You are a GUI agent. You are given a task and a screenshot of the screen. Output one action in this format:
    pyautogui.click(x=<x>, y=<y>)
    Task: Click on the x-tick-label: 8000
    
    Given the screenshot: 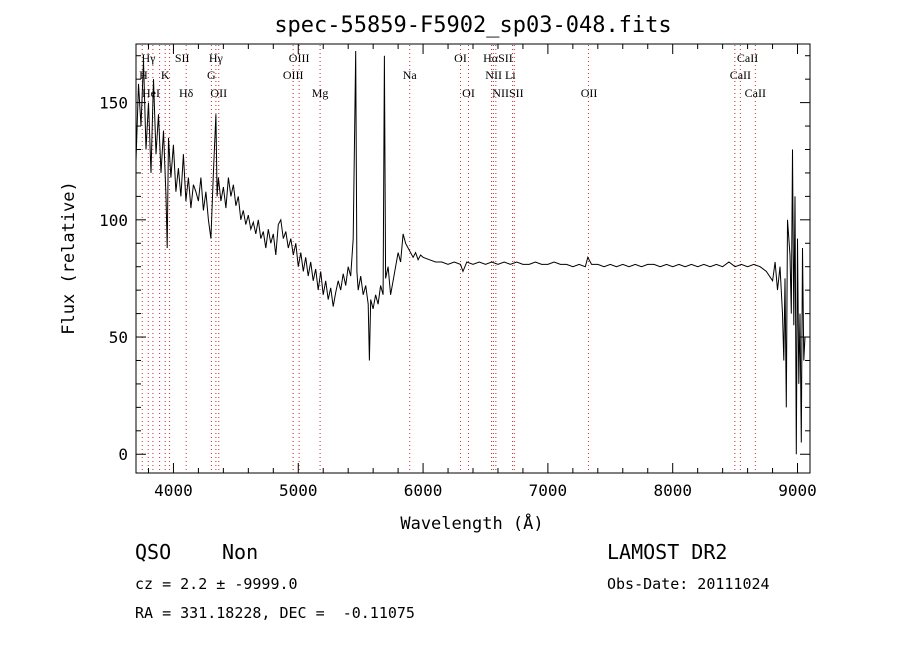 What is the action you would take?
    pyautogui.click(x=672, y=490)
    